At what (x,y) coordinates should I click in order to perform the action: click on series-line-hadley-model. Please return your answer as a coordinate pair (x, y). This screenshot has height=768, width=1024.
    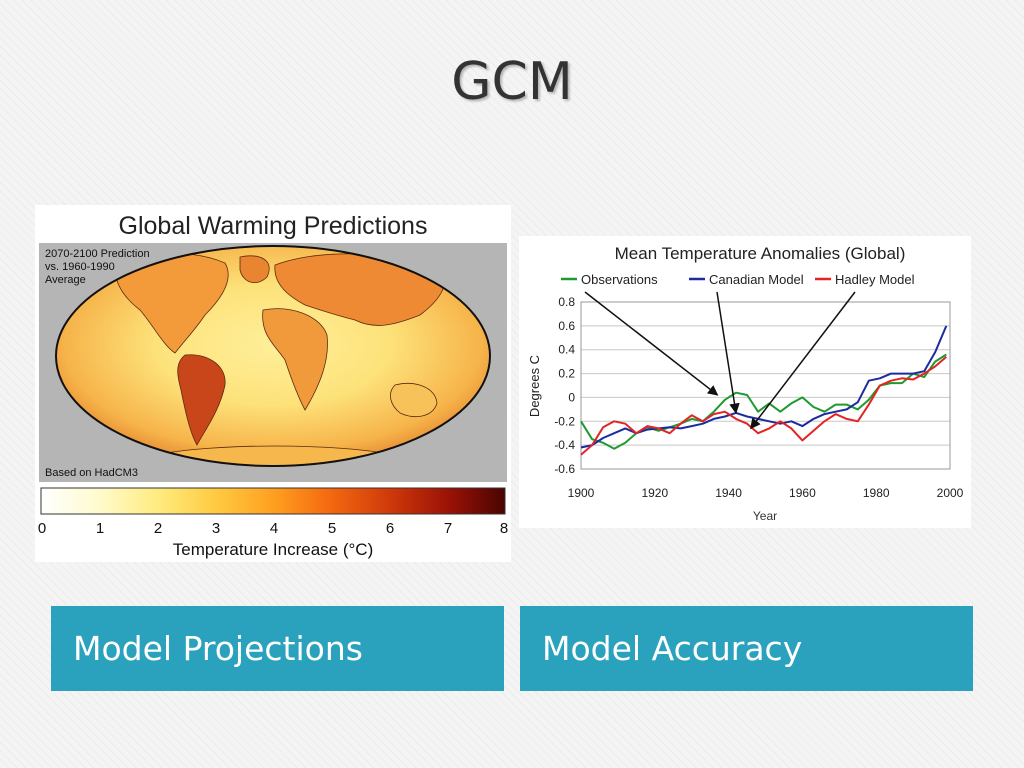
    Looking at the image, I should click on (763, 406).